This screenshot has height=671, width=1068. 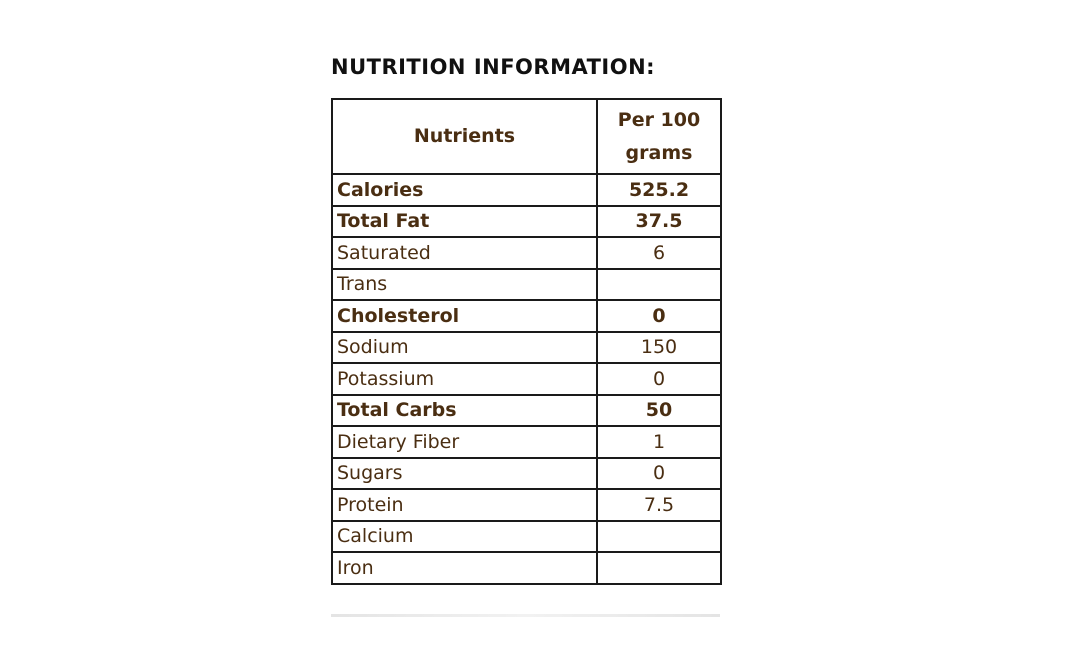 What do you see at coordinates (464, 473) in the screenshot?
I see `nutrient-name: Sugars` at bounding box center [464, 473].